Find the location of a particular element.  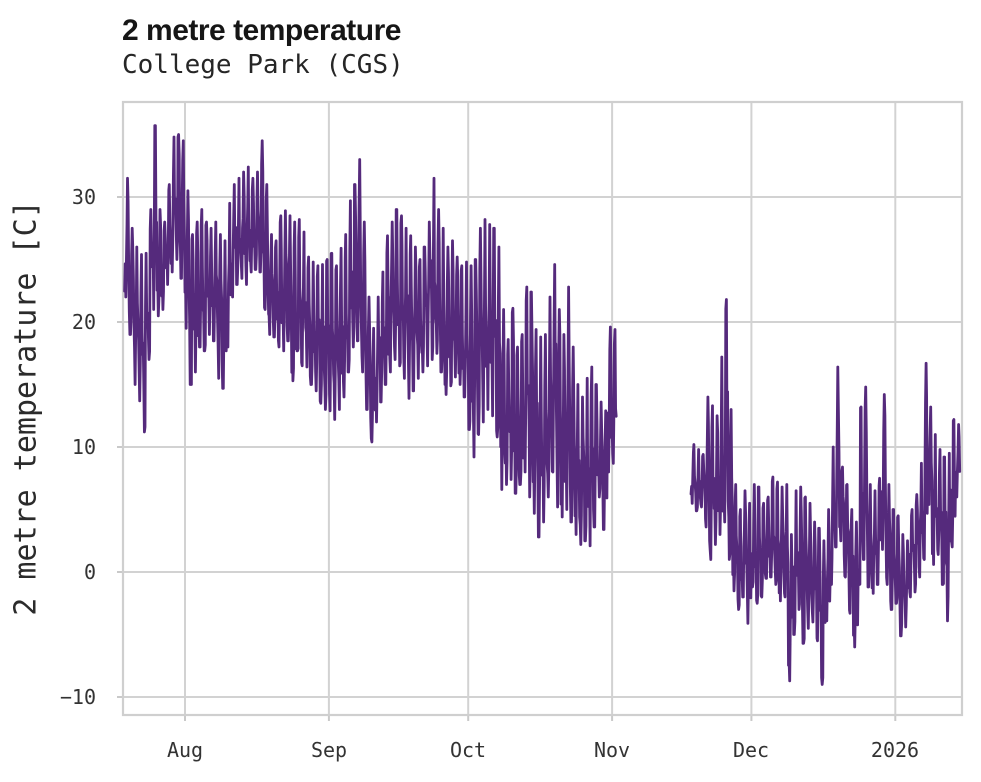

x-tick-label-2026: 2026 is located at coordinates (895, 750).